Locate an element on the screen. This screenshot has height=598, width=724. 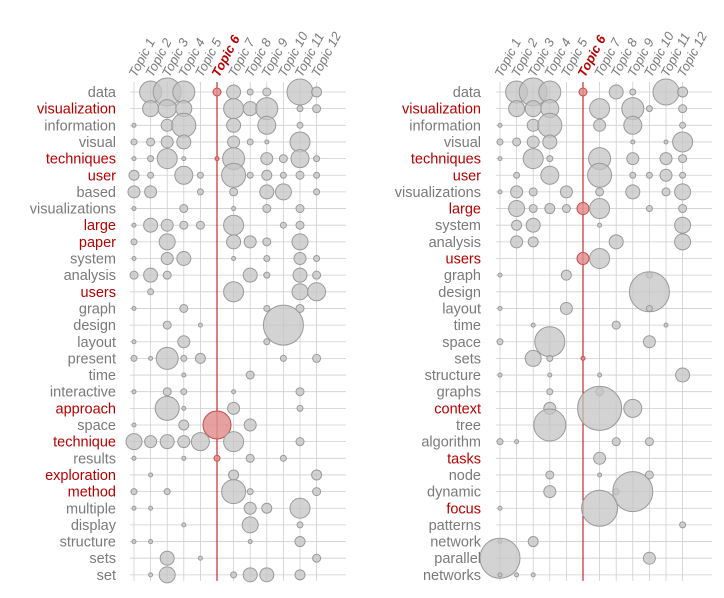
term-label: data is located at coordinates (467, 93).